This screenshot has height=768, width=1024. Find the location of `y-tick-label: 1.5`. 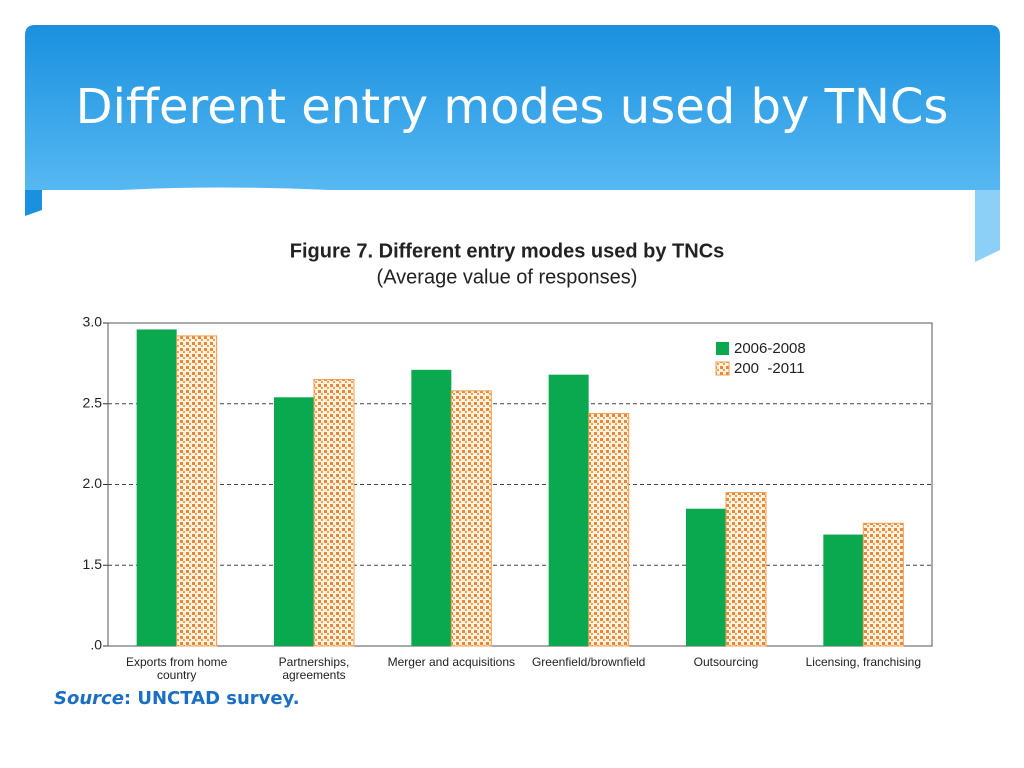

y-tick-label: 1.5 is located at coordinates (93, 564).